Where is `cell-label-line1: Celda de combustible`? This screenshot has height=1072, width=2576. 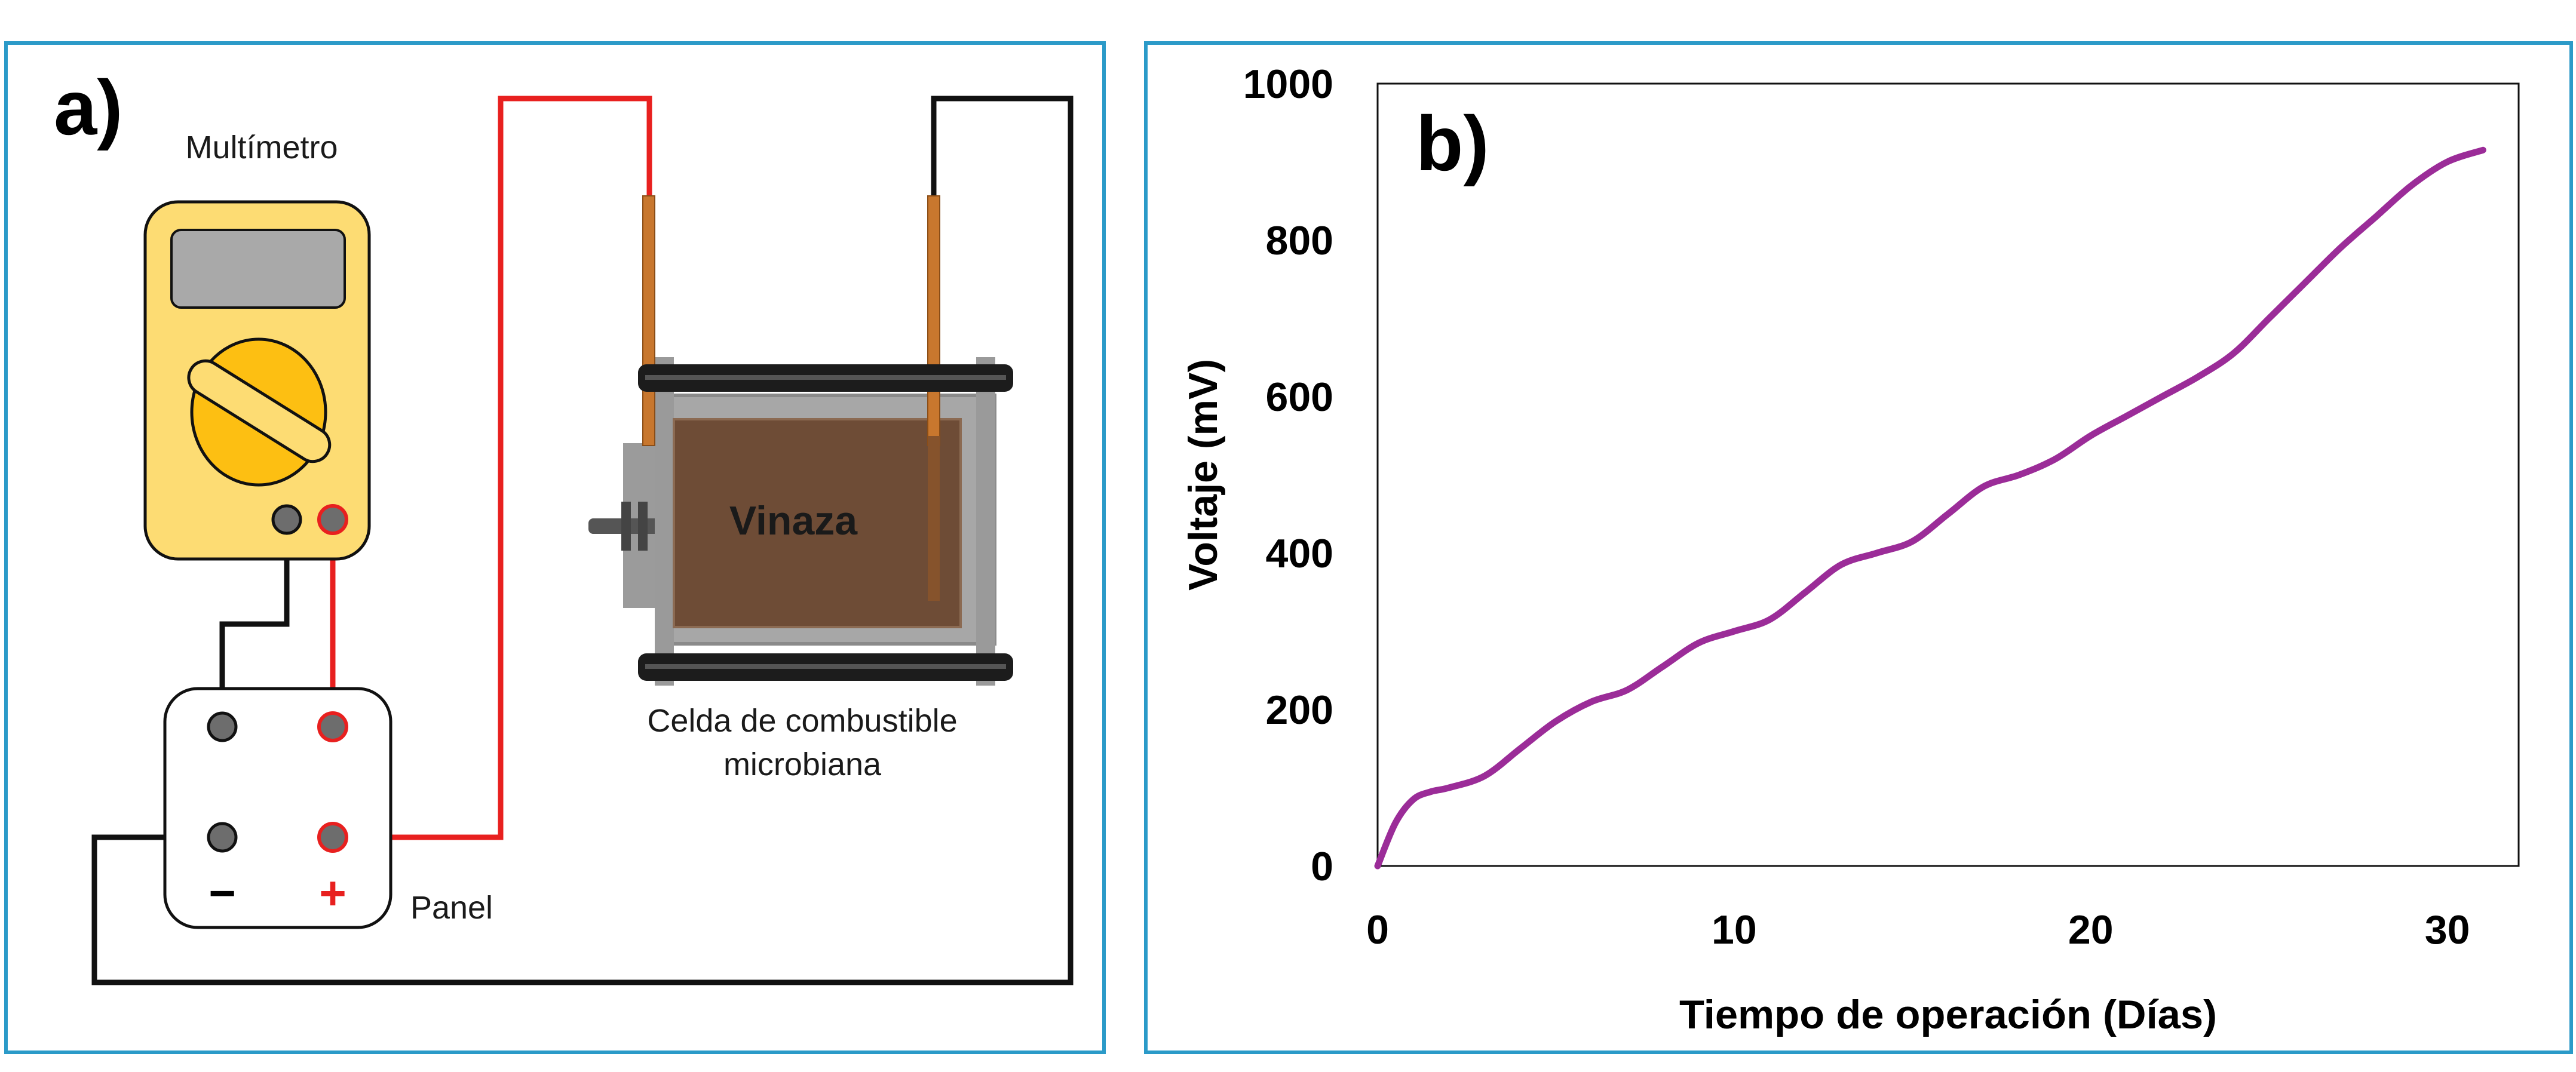
cell-label-line1: Celda de combustible is located at coordinates (802, 721).